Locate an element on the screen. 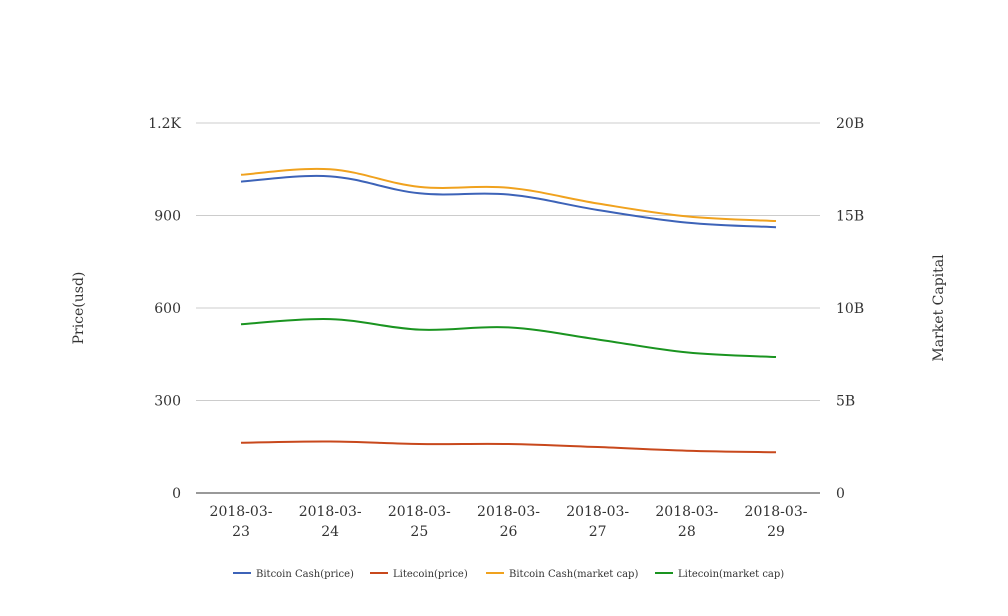  x-tick-label: 2018-03-24 is located at coordinates (330, 522).